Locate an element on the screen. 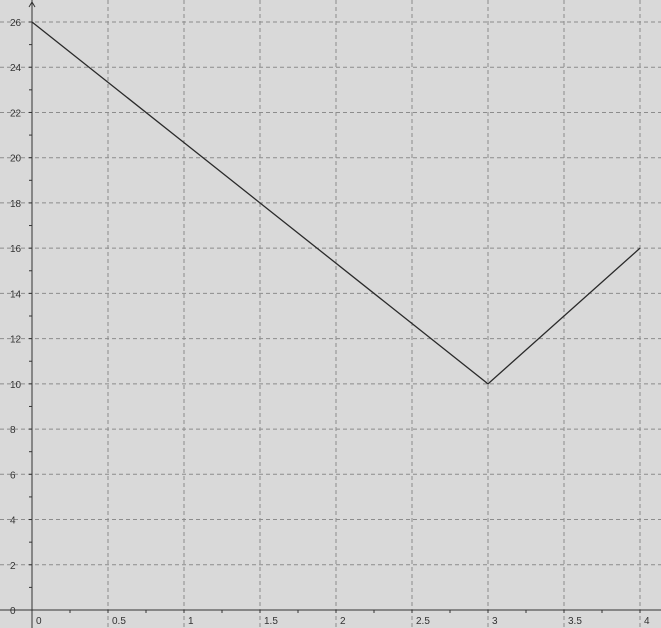 The width and height of the screenshot is (661, 628). x-tick-label: 0 is located at coordinates (39, 621).